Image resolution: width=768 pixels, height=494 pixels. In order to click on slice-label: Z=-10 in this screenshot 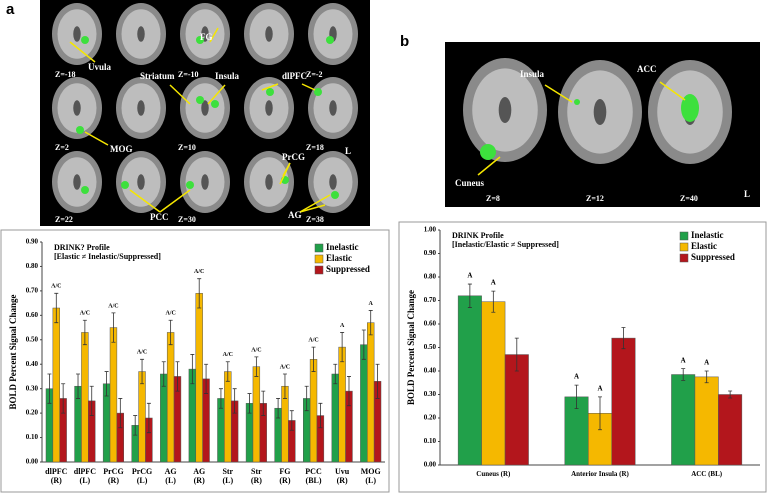, I will do `click(188, 74)`.